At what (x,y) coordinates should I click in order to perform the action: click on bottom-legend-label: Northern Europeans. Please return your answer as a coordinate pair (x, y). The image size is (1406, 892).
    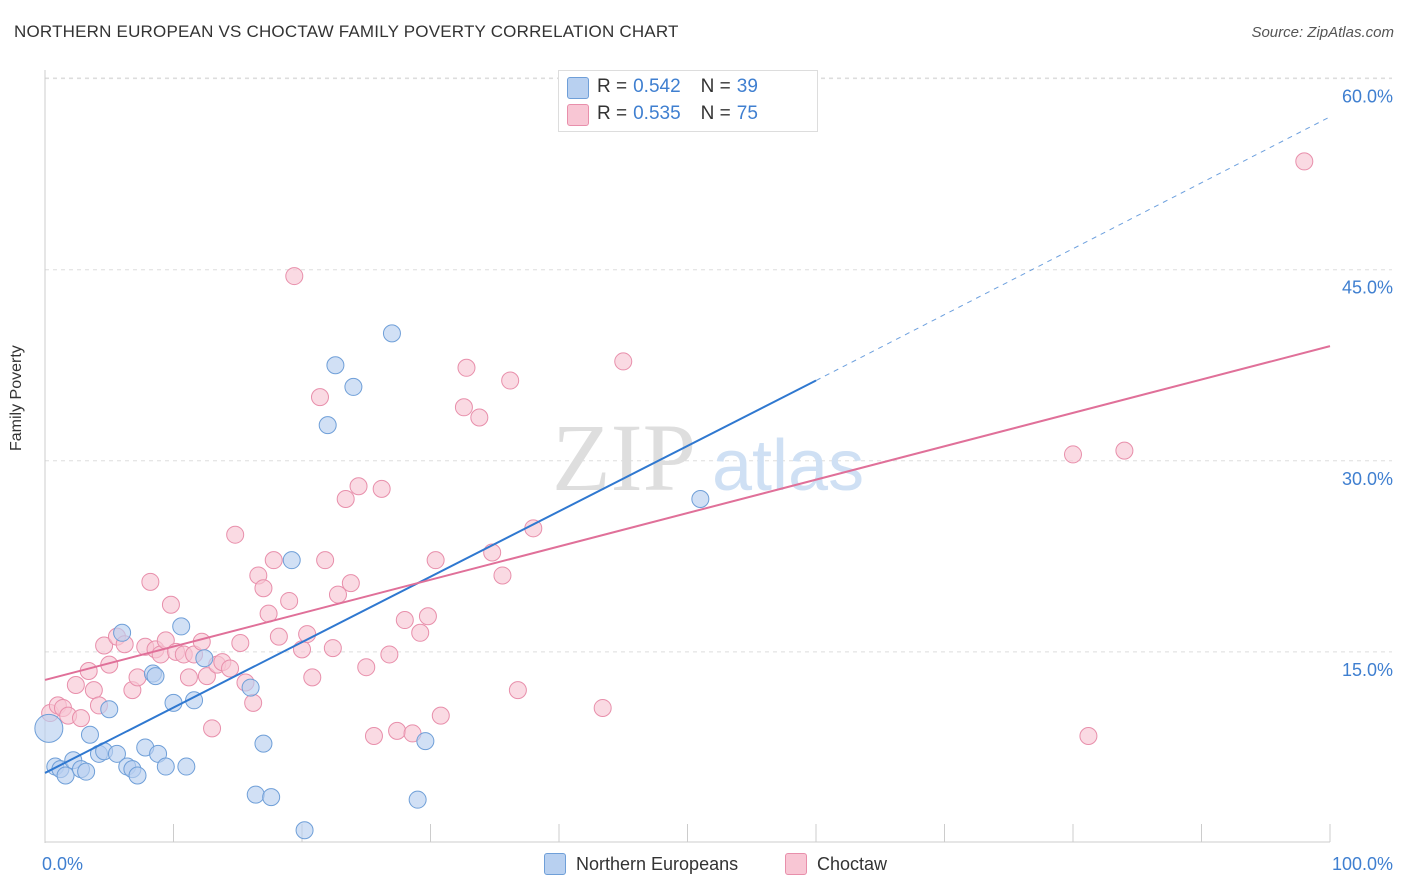
    Looking at the image, I should click on (657, 863).